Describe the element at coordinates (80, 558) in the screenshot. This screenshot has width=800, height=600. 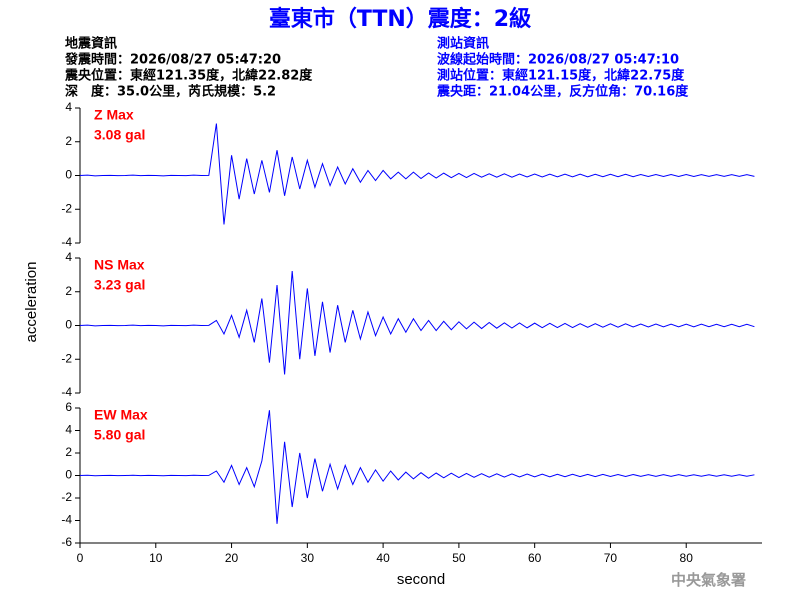
I see `x-tick-label: 0` at that location.